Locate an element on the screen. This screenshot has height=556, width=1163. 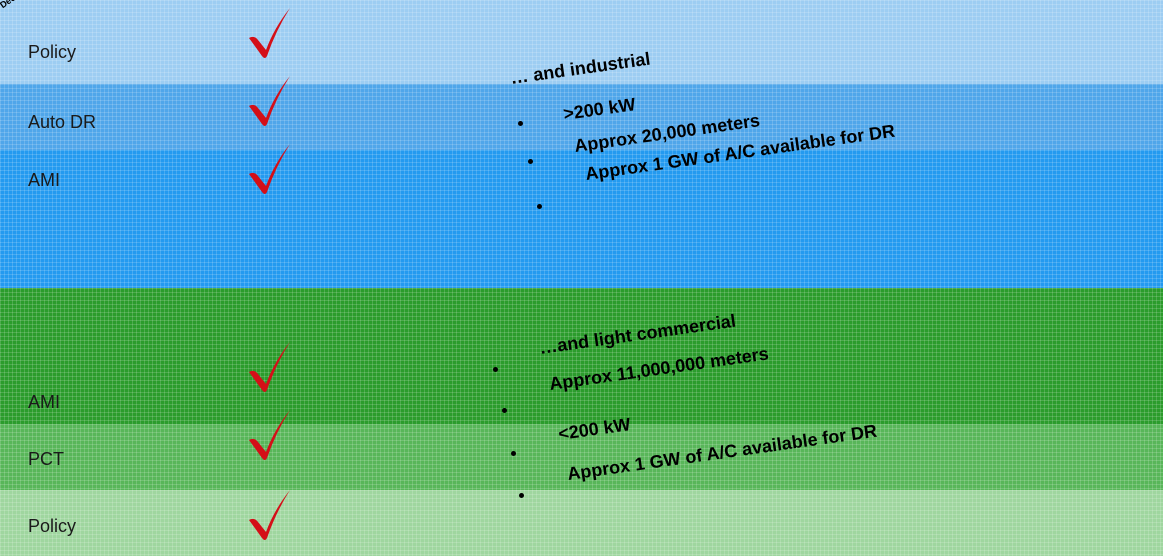
band-bottom-mid is located at coordinates (581, 457).